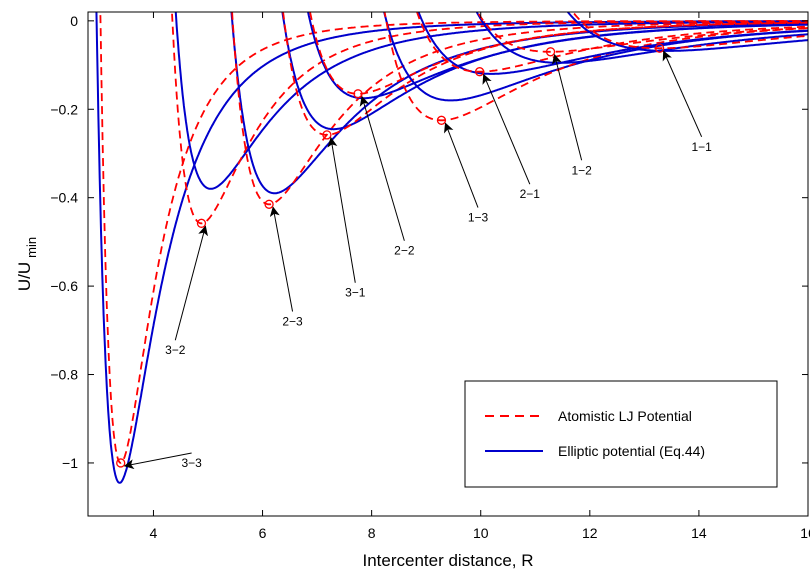  Describe the element at coordinates (292, 321) in the screenshot. I see `annotation-label: 2−3` at that location.